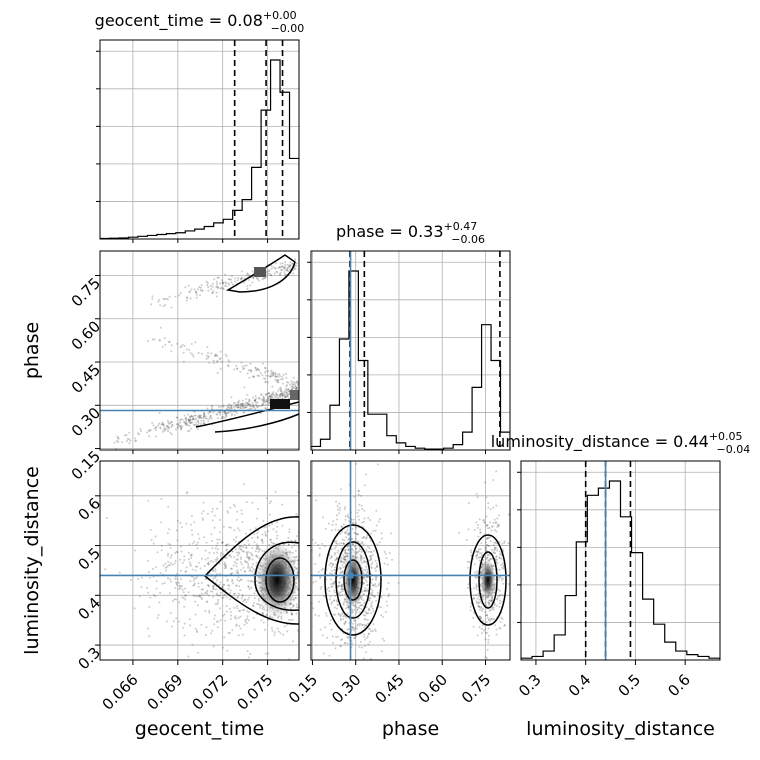 The width and height of the screenshot is (760, 760). I want to click on y-tick-label: 0.75, so click(86, 292).